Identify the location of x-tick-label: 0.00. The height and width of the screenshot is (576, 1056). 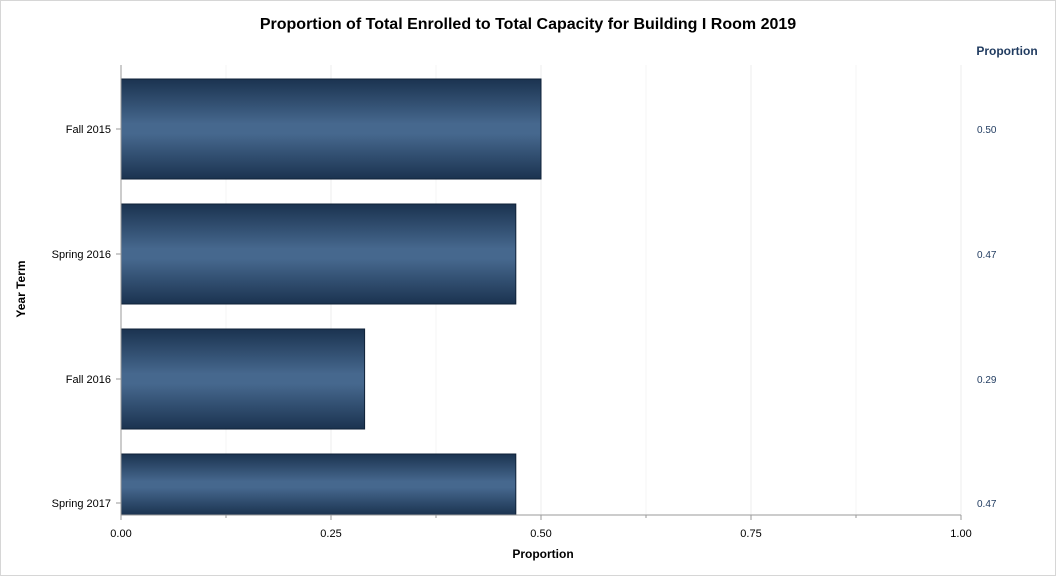
(120, 534).